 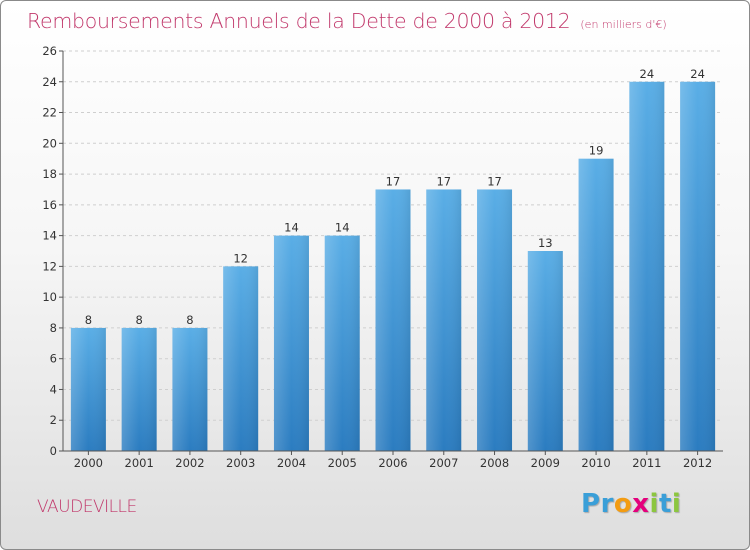 I want to click on x-tick-label: 2010, so click(x=595, y=463).